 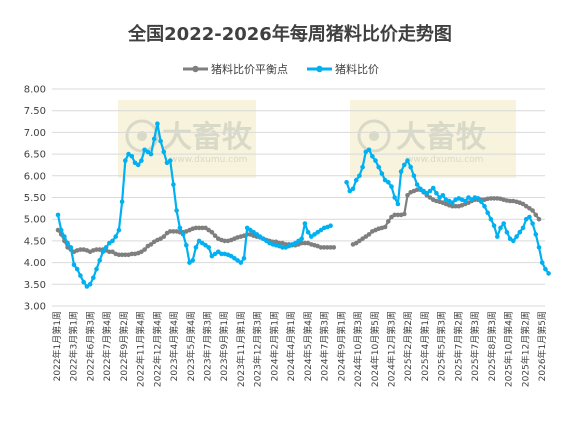 What do you see at coordinates (425, 346) in the screenshot?
I see `x-tick-label: 2025年4月第1周` at bounding box center [425, 346].